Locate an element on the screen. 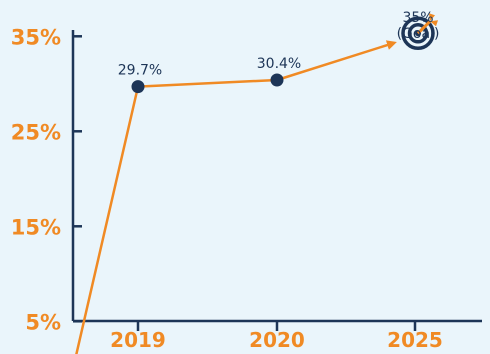 This screenshot has width=490, height=354. goal-label-line: 35% is located at coordinates (417, 18).